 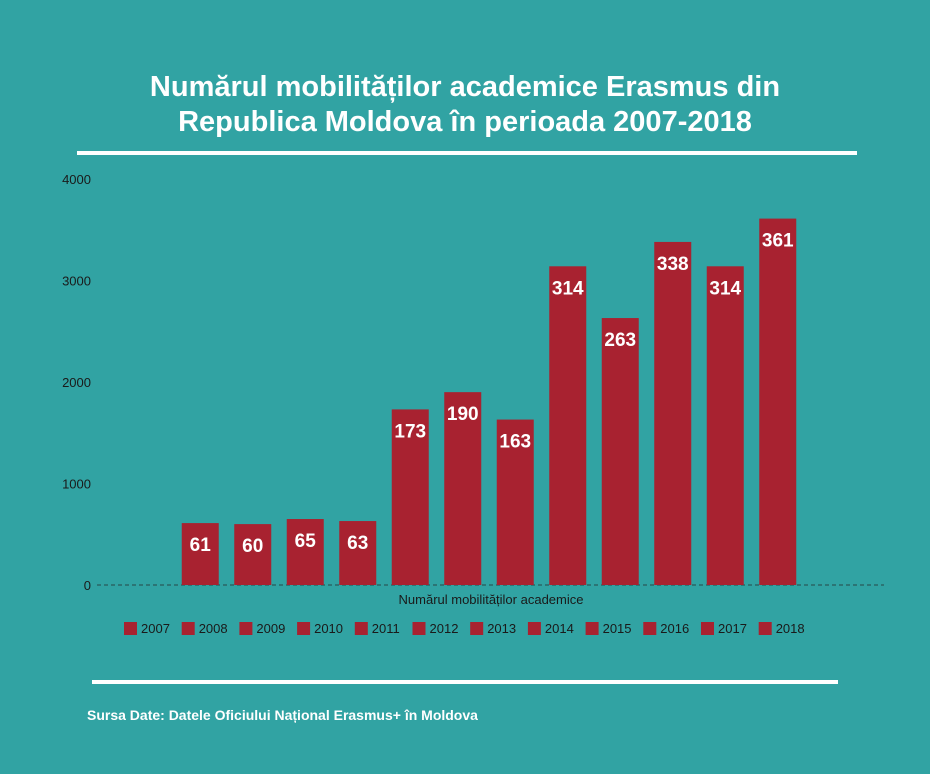 What do you see at coordinates (304, 628) in the screenshot?
I see `legend-swatch-2010` at bounding box center [304, 628].